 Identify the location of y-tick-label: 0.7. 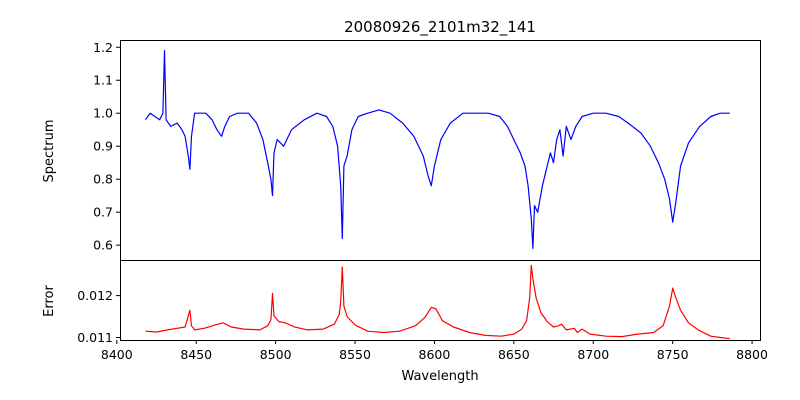
(103, 212).